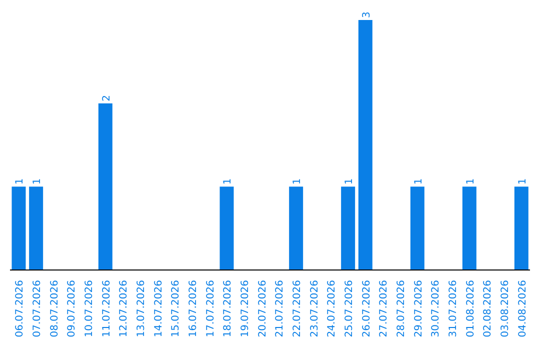 The height and width of the screenshot is (340, 540). Describe the element at coordinates (297, 309) in the screenshot. I see `x-tick-label: 22.07.2026` at that location.